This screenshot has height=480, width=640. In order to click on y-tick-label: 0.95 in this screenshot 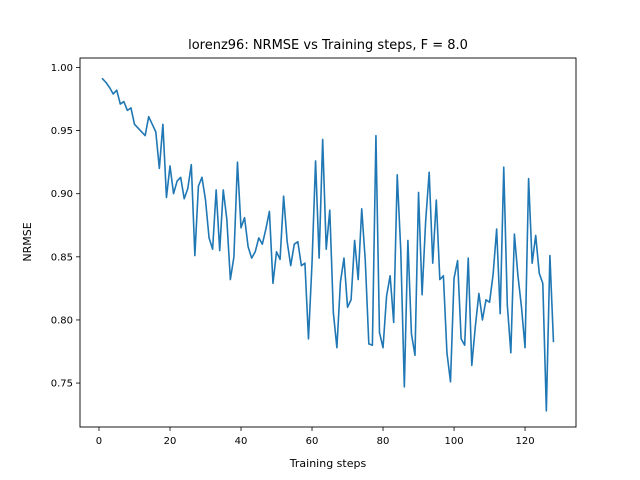, I will do `click(62, 131)`.